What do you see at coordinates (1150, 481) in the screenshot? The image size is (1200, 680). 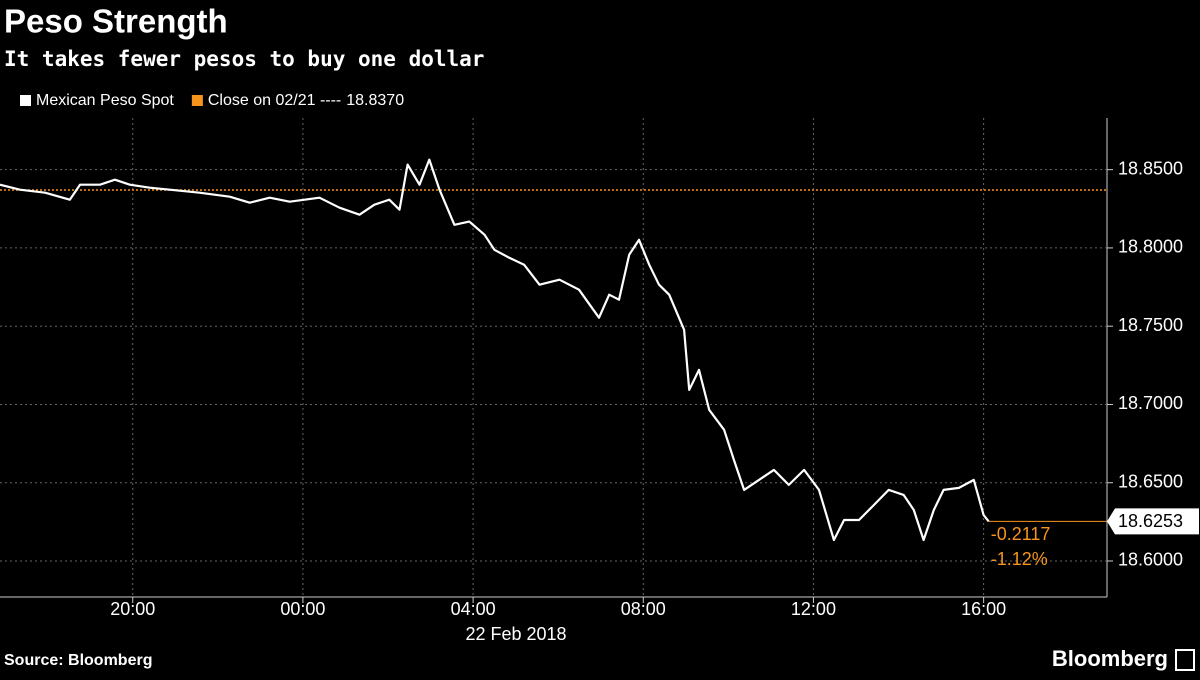 I see `y-tick-label: 18.6500` at bounding box center [1150, 481].